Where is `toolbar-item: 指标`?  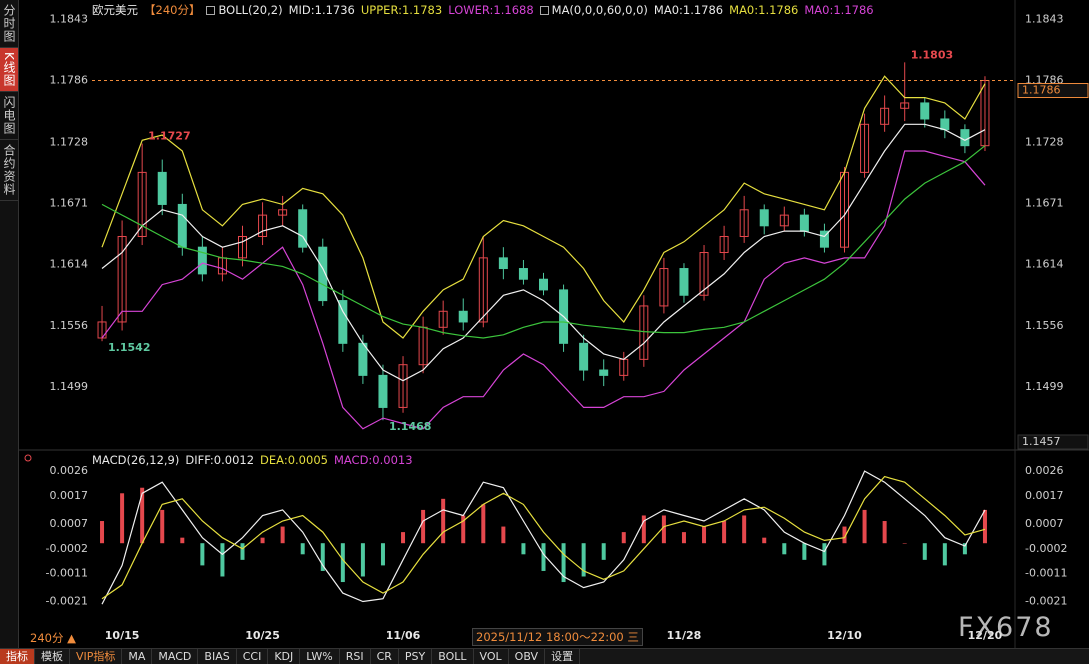
toolbar-item: 指标 is located at coordinates (17, 656).